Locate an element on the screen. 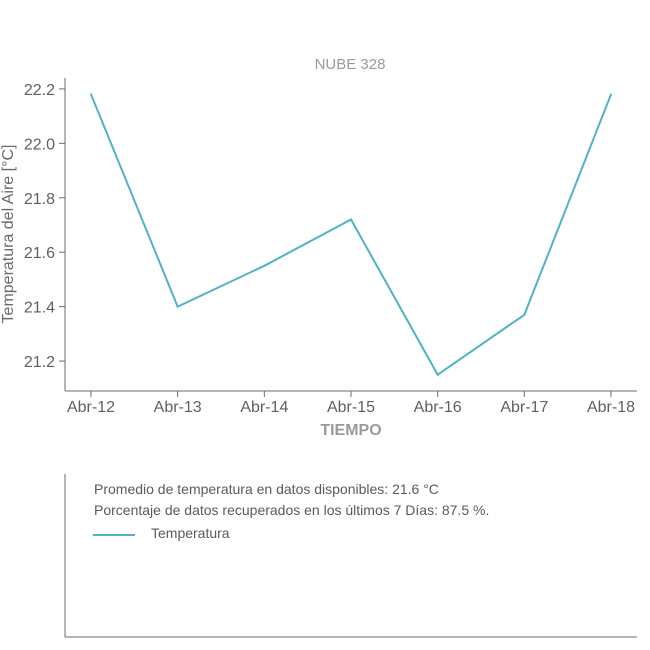 The height and width of the screenshot is (650, 650). chart-title: NUBE 328 is located at coordinates (350, 64).